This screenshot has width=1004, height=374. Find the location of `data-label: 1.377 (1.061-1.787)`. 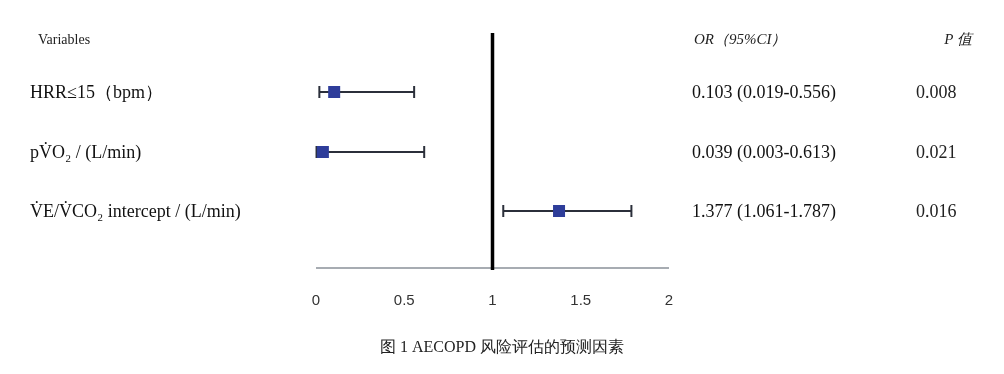

data-label: 1.377 (1.061-1.787) is located at coordinates (764, 211).